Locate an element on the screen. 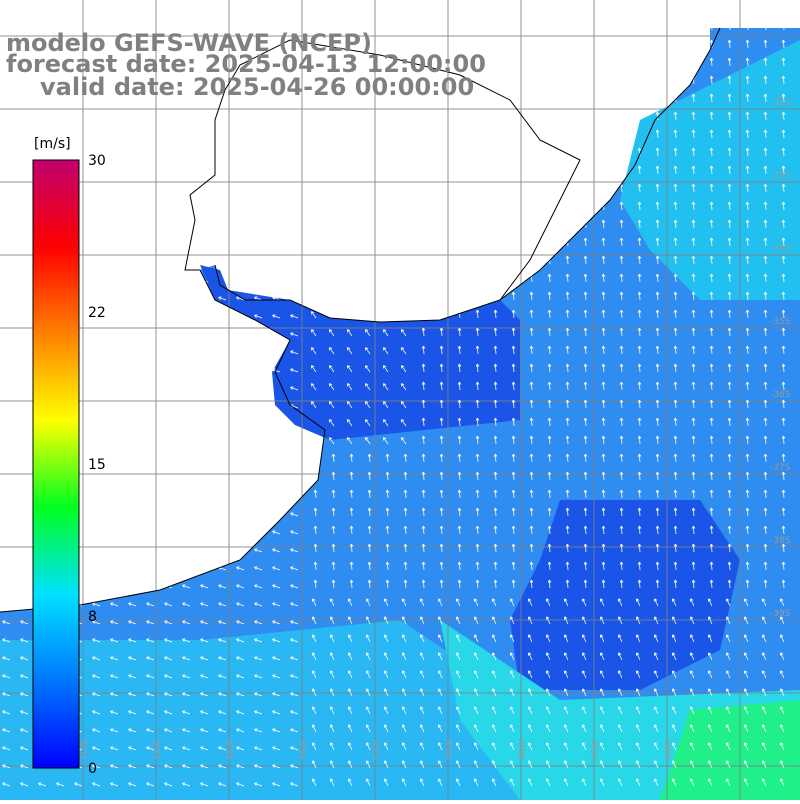 The height and width of the screenshot is (804, 800). colorbar-tick-label: 30 is located at coordinates (97, 161).